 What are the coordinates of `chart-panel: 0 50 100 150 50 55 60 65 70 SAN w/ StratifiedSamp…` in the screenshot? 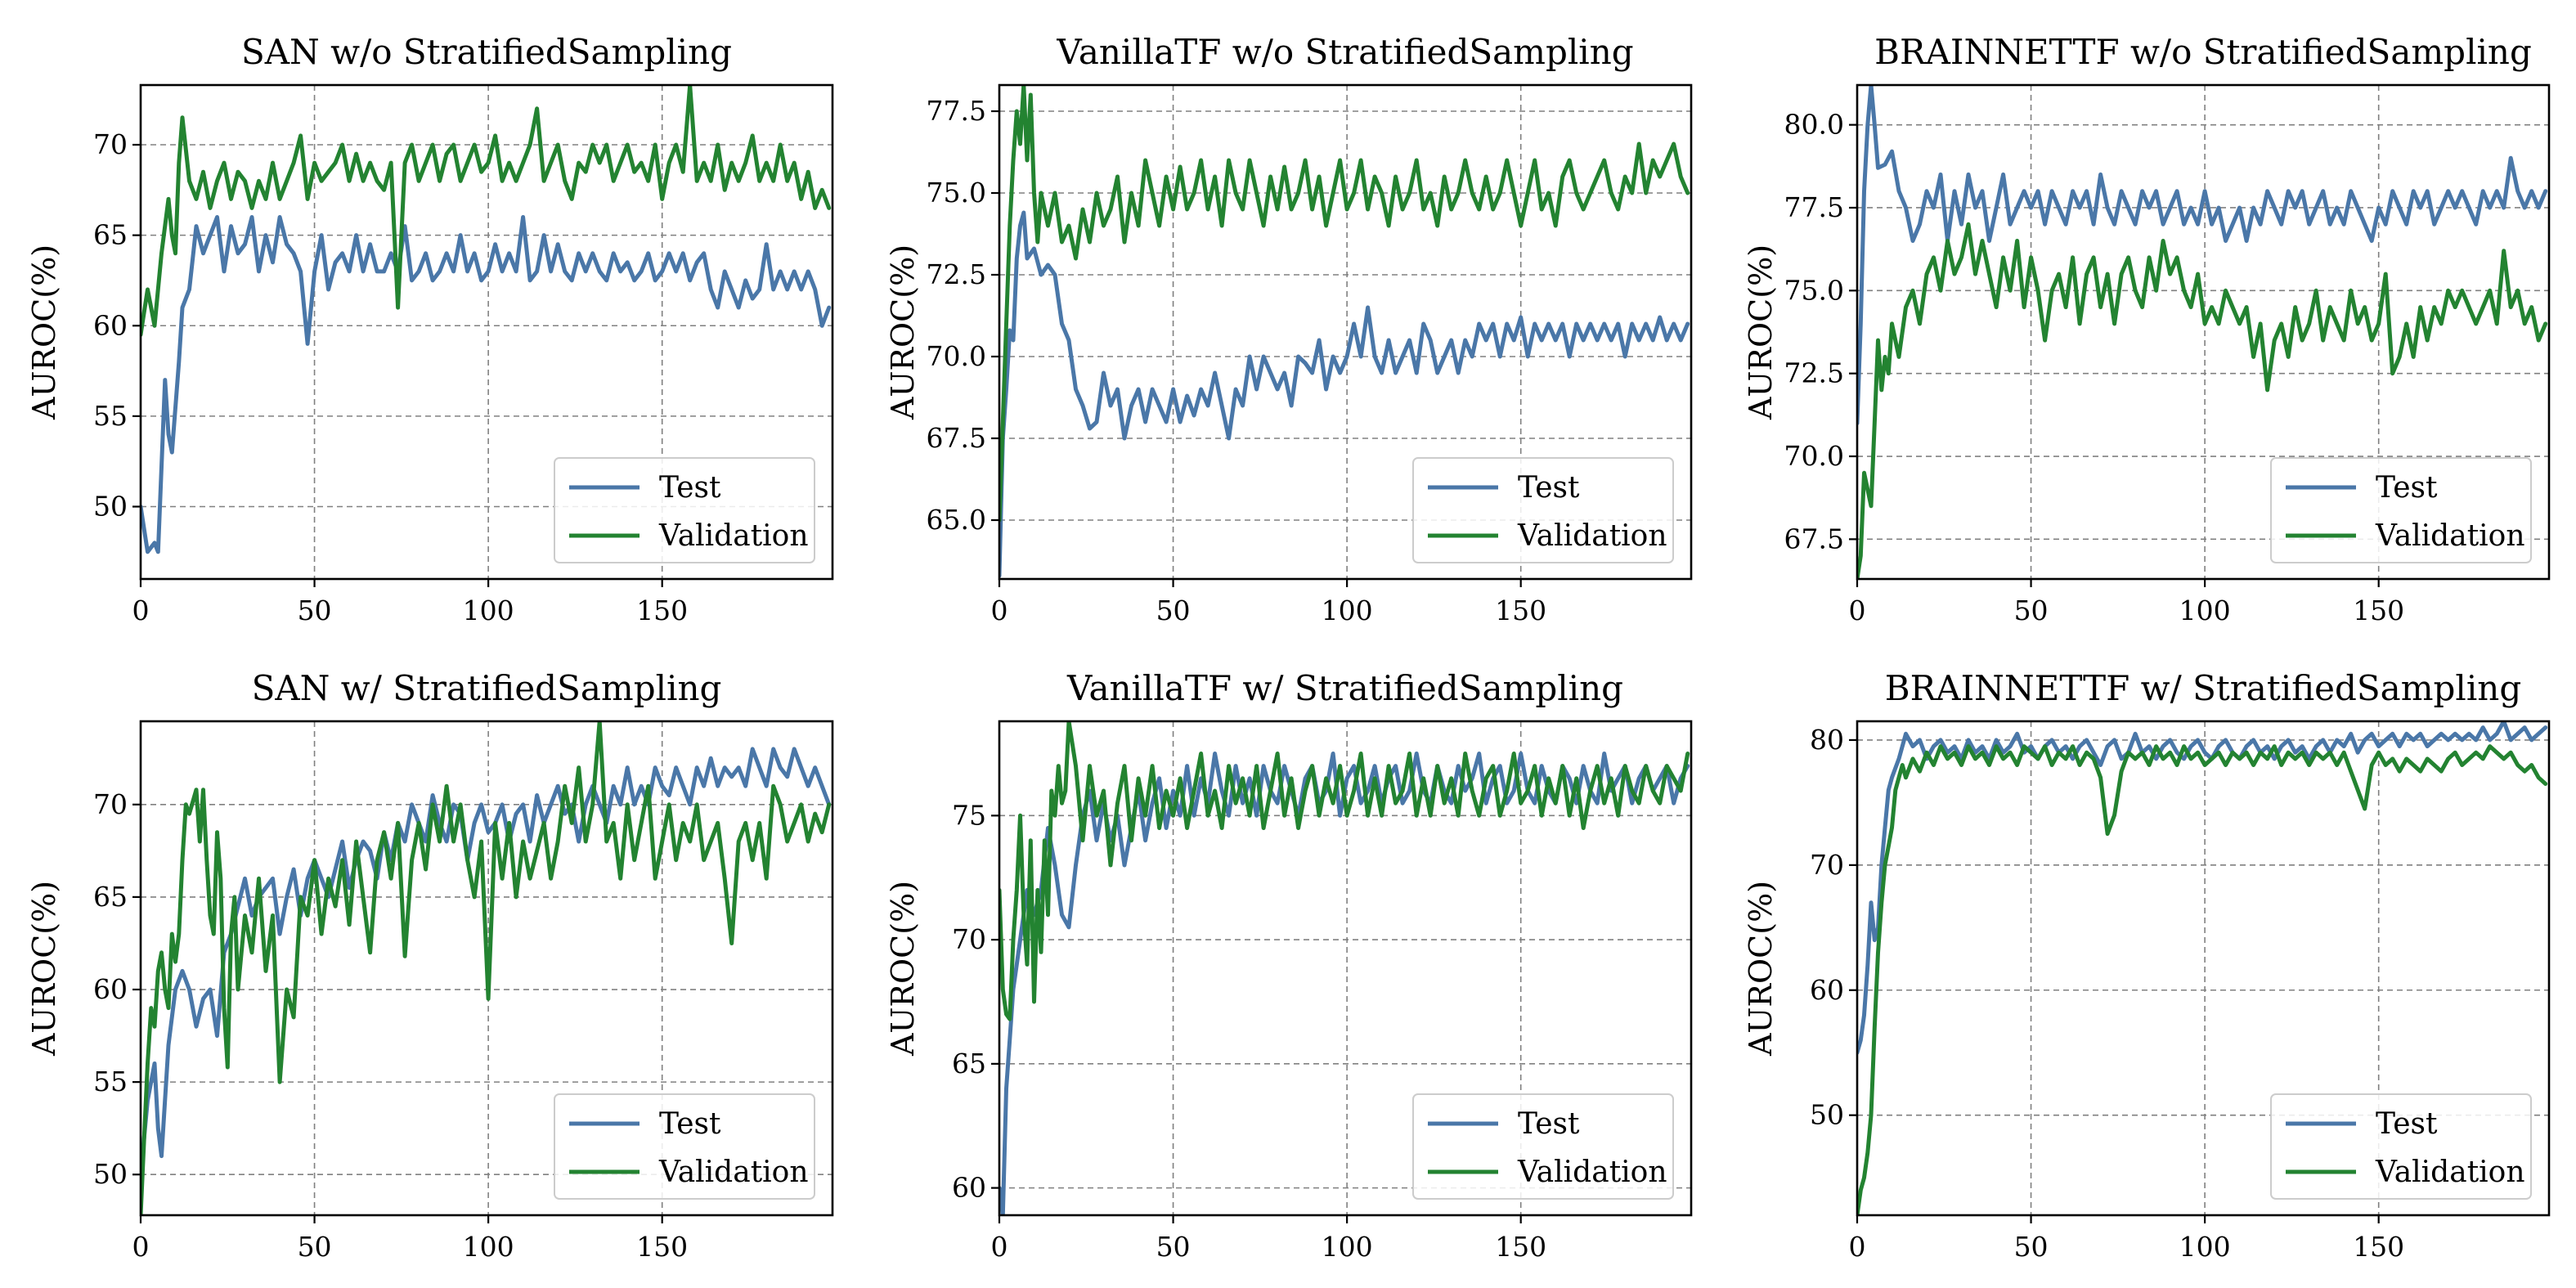 It's located at (430, 966).